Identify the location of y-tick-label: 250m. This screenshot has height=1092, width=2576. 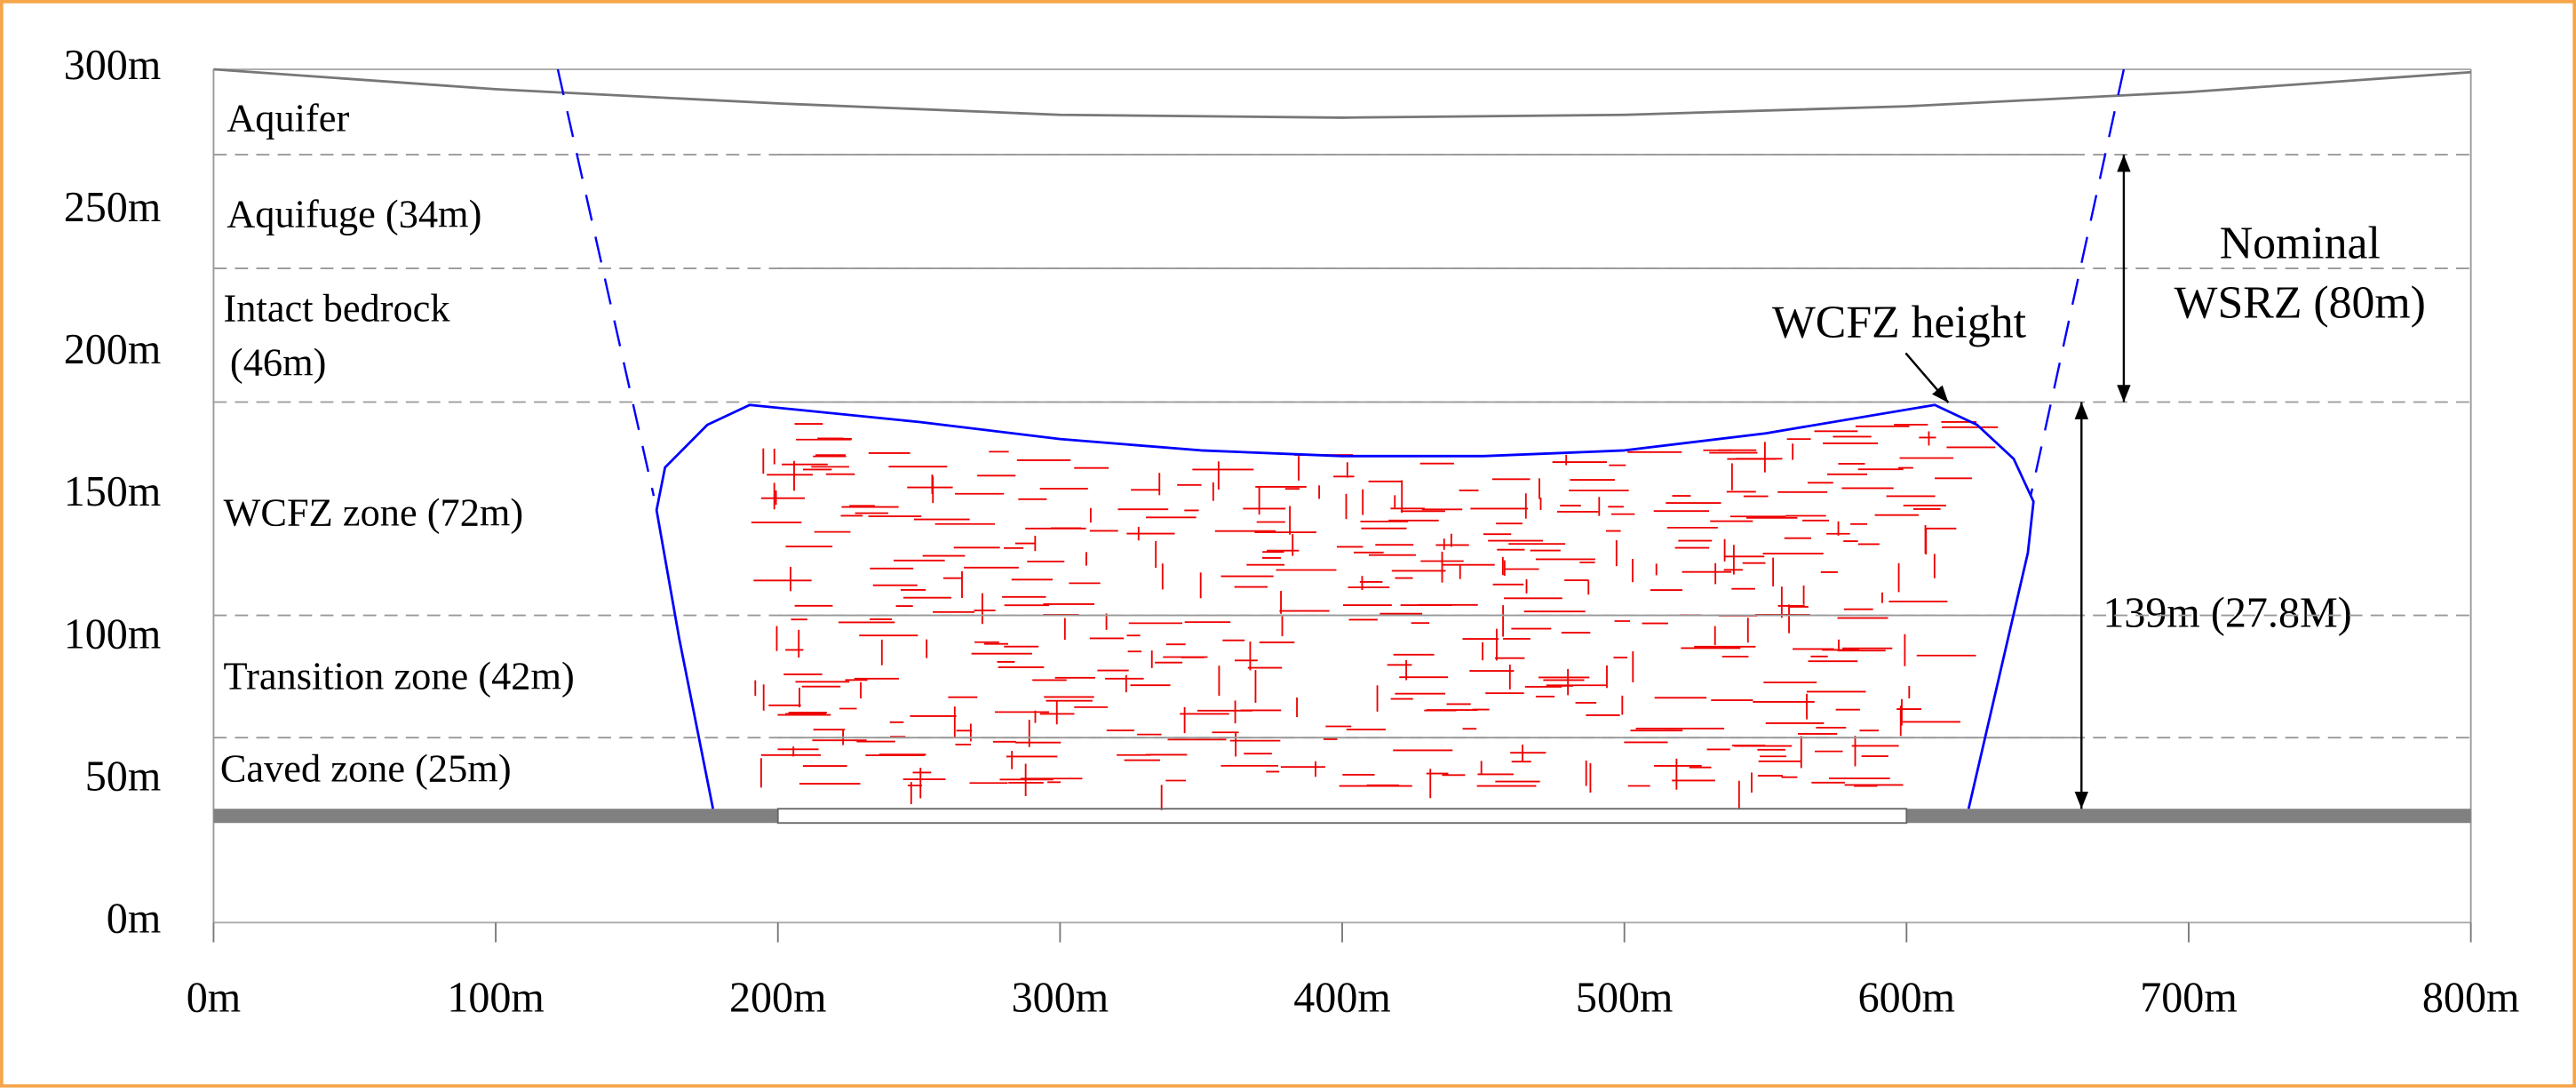
(113, 208).